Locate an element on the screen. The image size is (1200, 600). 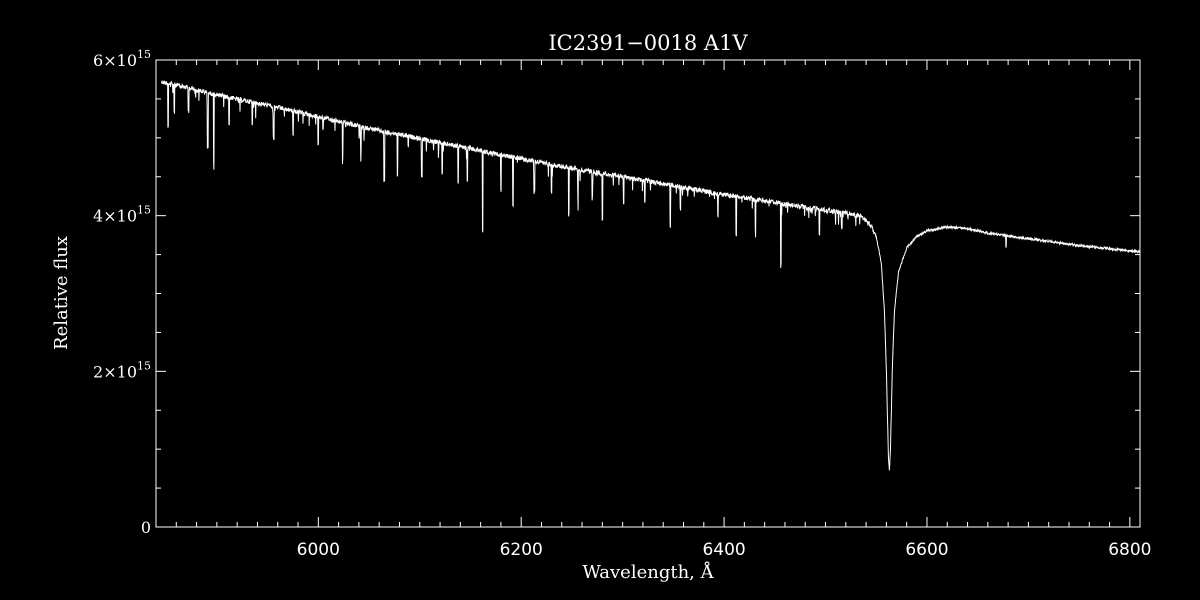
y-tick-label: 2×10¹⁵ is located at coordinates (122, 370).